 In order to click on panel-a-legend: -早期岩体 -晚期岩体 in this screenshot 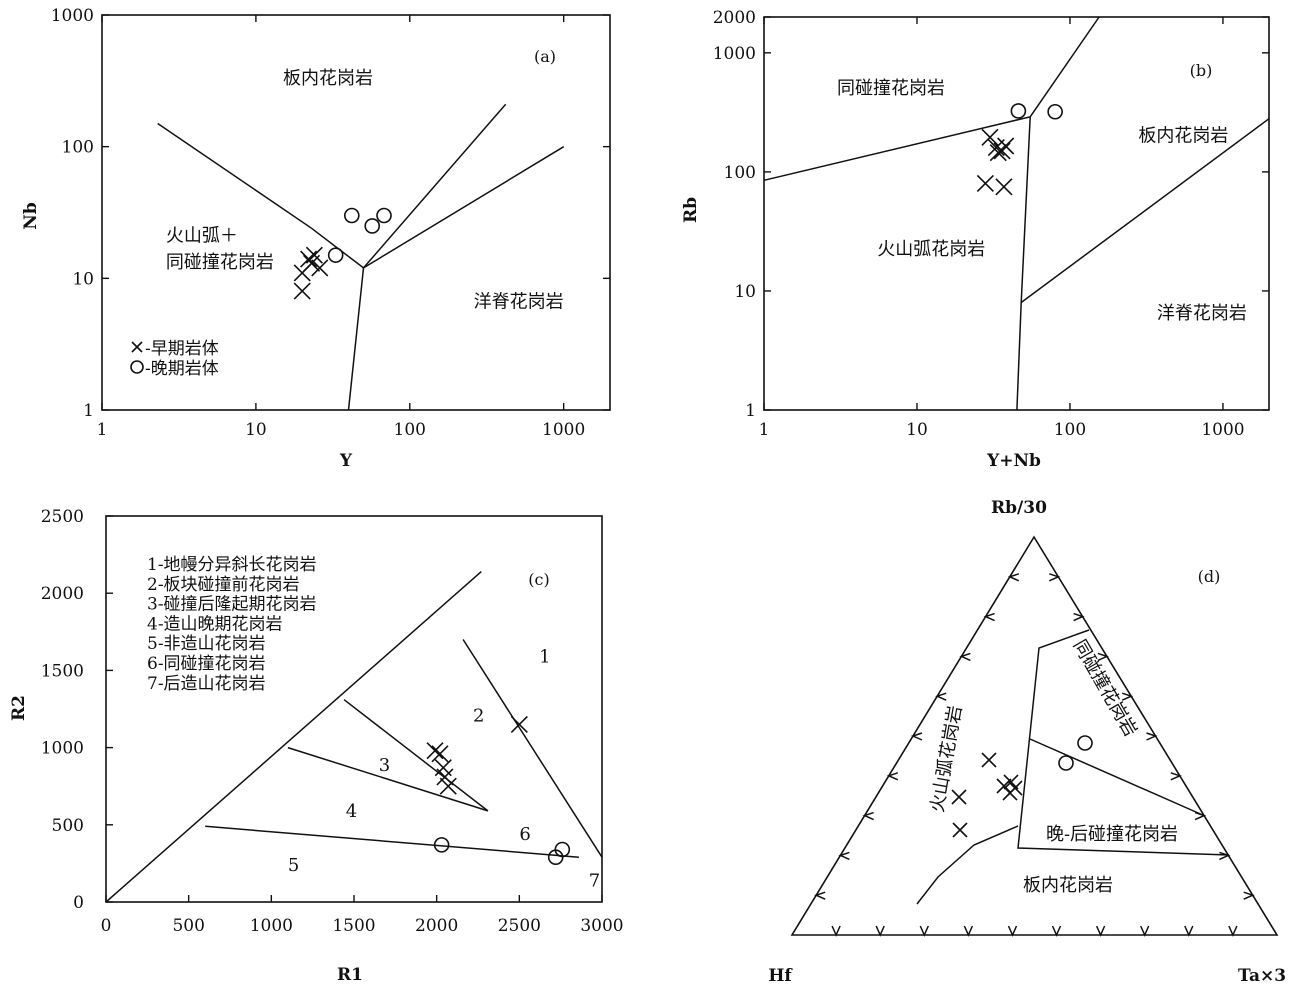, I will do `click(174, 359)`.